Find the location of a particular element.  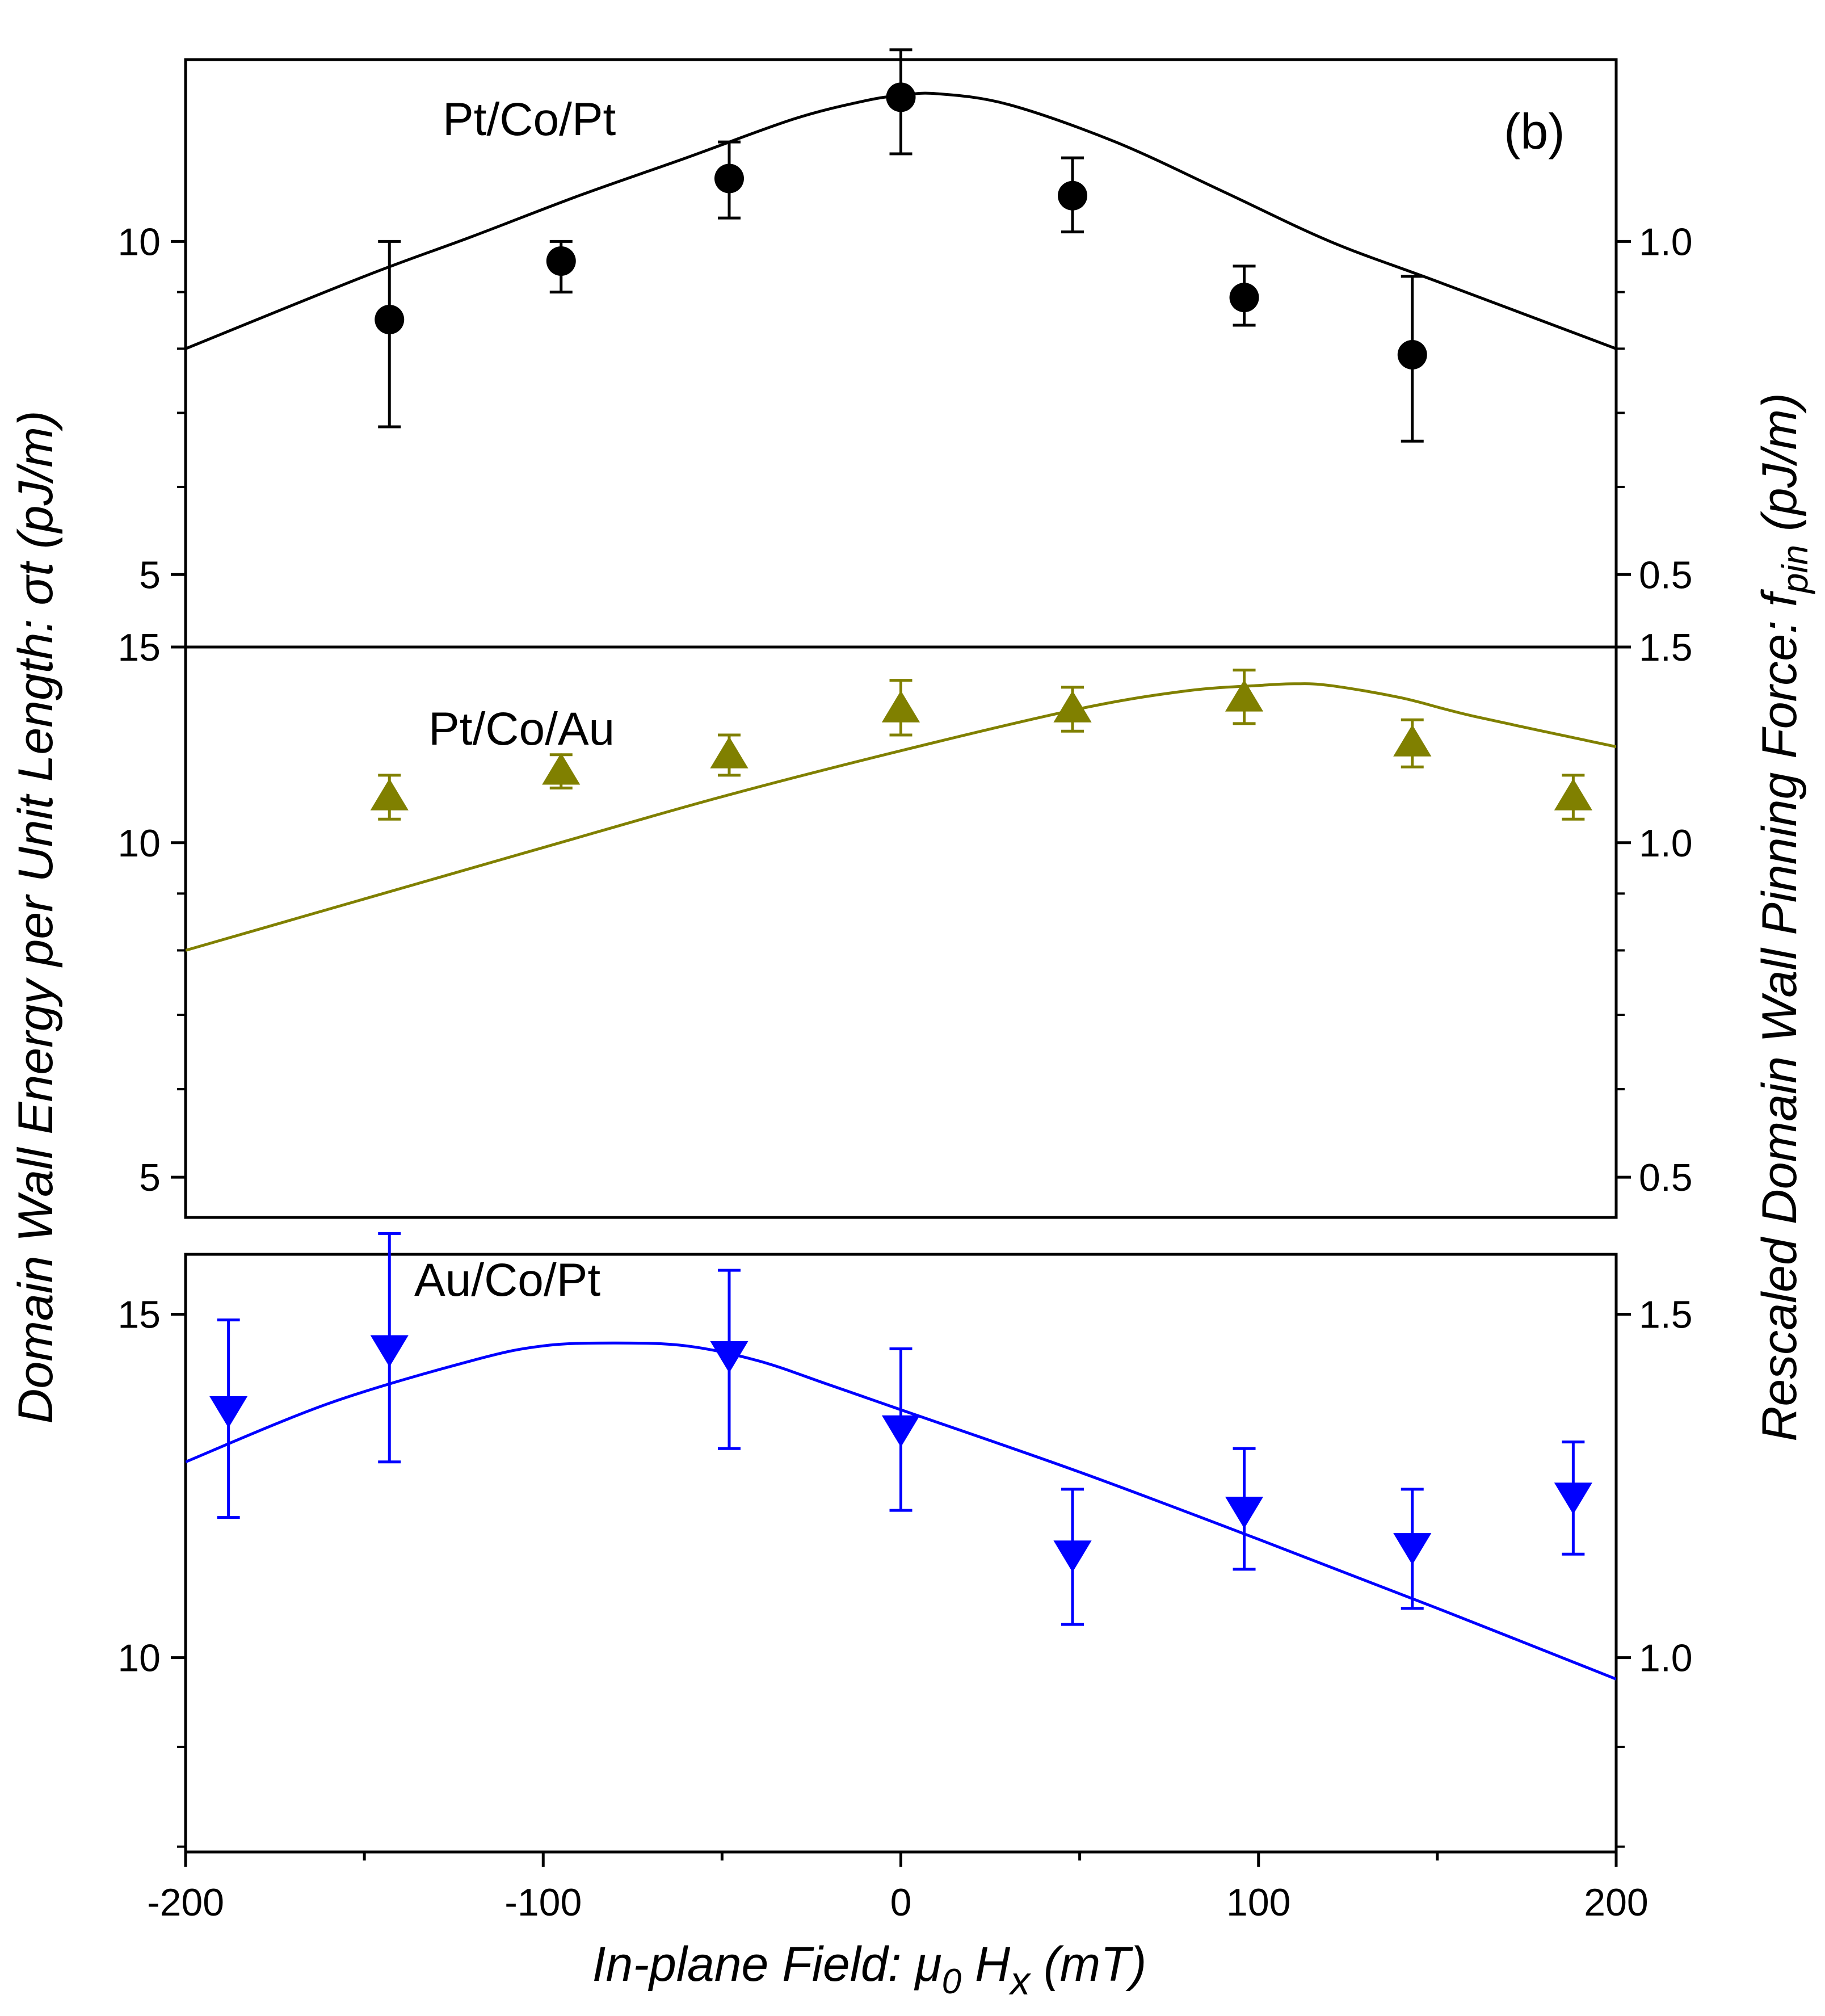

panel-letter-label: (b) is located at coordinates (1534, 131).